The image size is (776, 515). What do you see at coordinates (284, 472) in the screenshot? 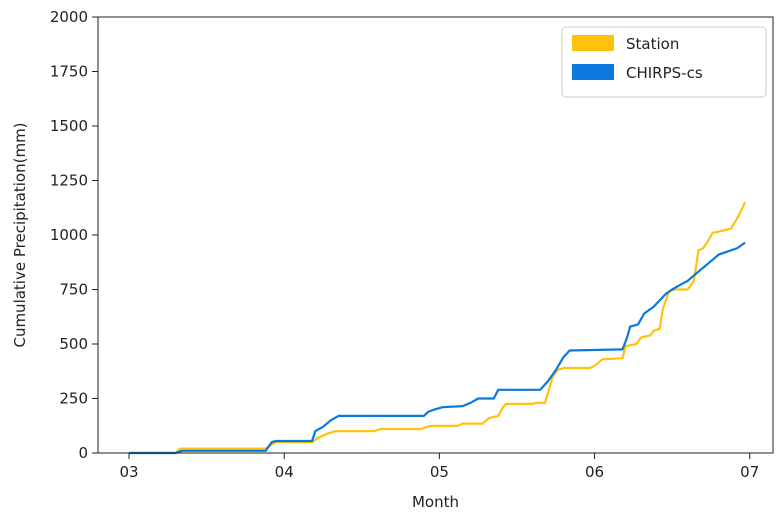
I see `x-tick-label: 04` at bounding box center [284, 472].